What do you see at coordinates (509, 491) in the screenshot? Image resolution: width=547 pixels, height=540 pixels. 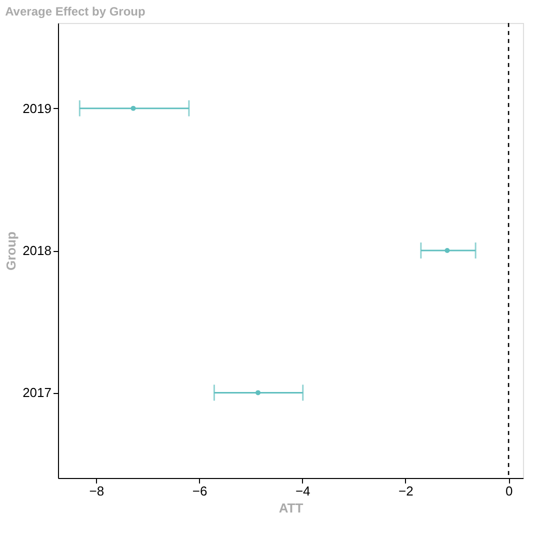 I see `x-tick-label: 0` at bounding box center [509, 491].